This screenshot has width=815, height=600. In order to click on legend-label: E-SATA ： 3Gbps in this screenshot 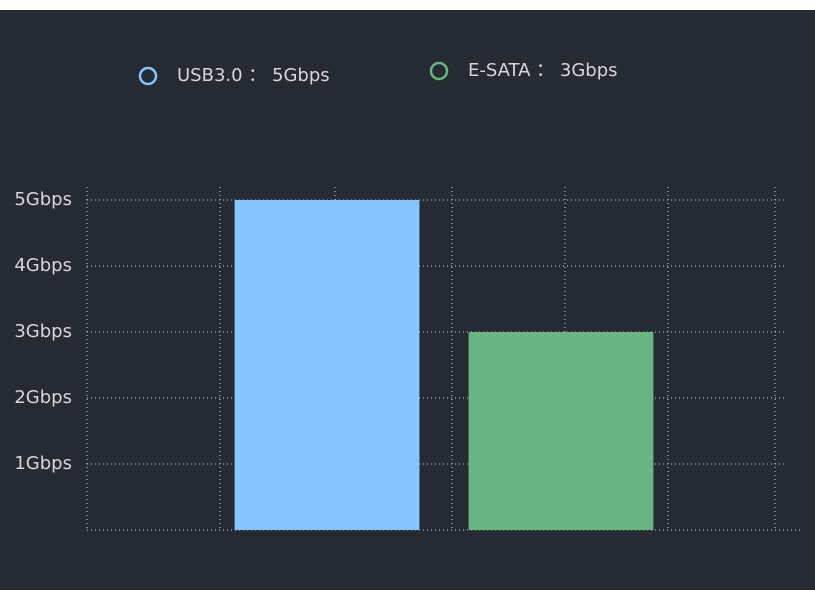, I will do `click(543, 70)`.